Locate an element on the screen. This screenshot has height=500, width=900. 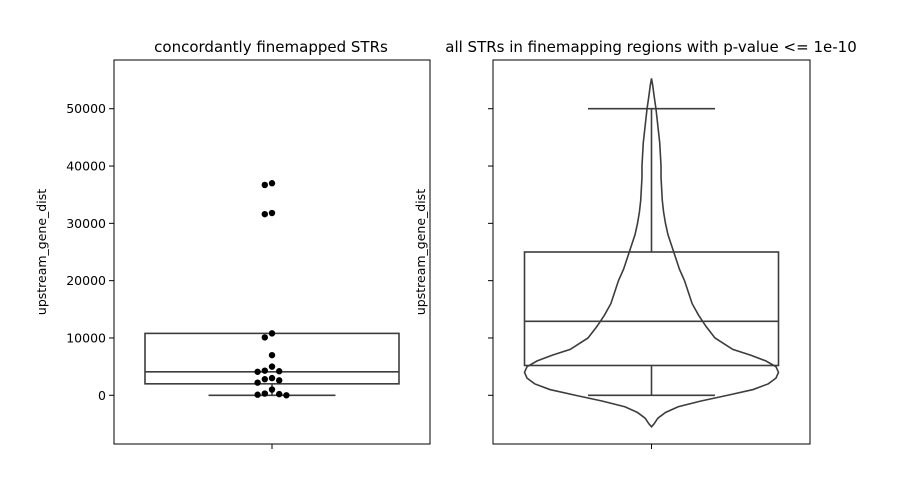
panel-2-box is located at coordinates (651, 309).